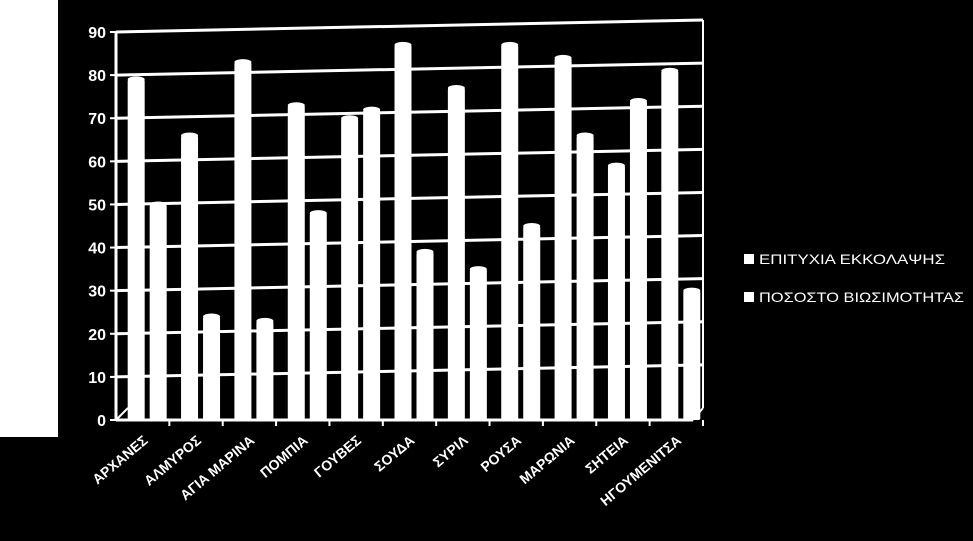 The width and height of the screenshot is (973, 541). Describe the element at coordinates (451, 451) in the screenshot. I see `x-tick-label: ΣΥΡΙΛ` at that location.